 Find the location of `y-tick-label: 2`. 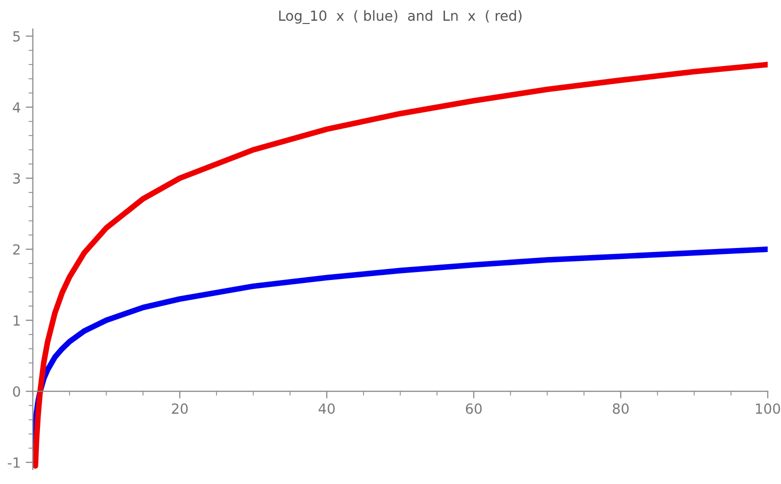

y-tick-label: 2 is located at coordinates (16, 249).